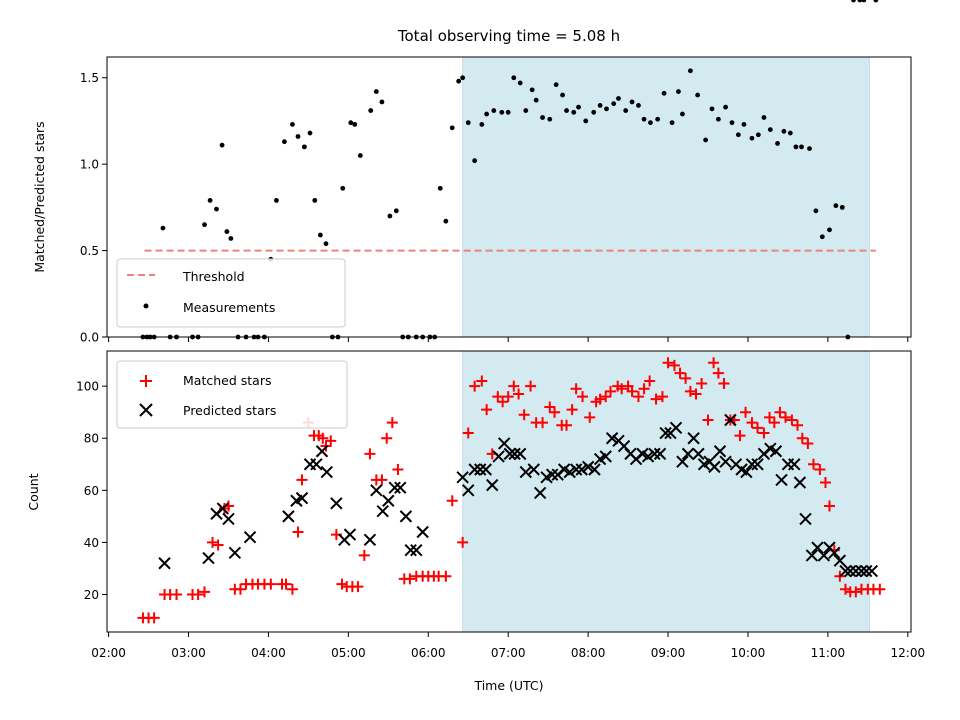 Image resolution: width=960 pixels, height=720 pixels. Describe the element at coordinates (231, 293) in the screenshot. I see `ratio-legend: Threshold Measurements` at that location.